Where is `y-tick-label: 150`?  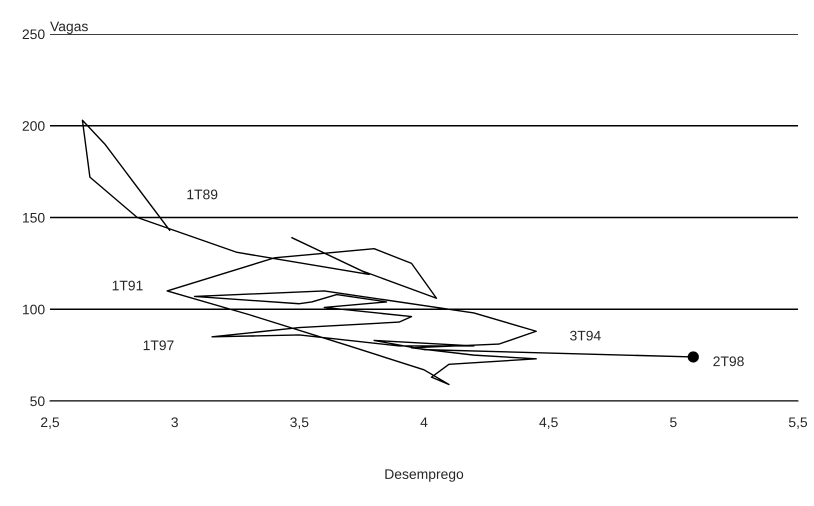
y-tick-label: 150 is located at coordinates (34, 217).